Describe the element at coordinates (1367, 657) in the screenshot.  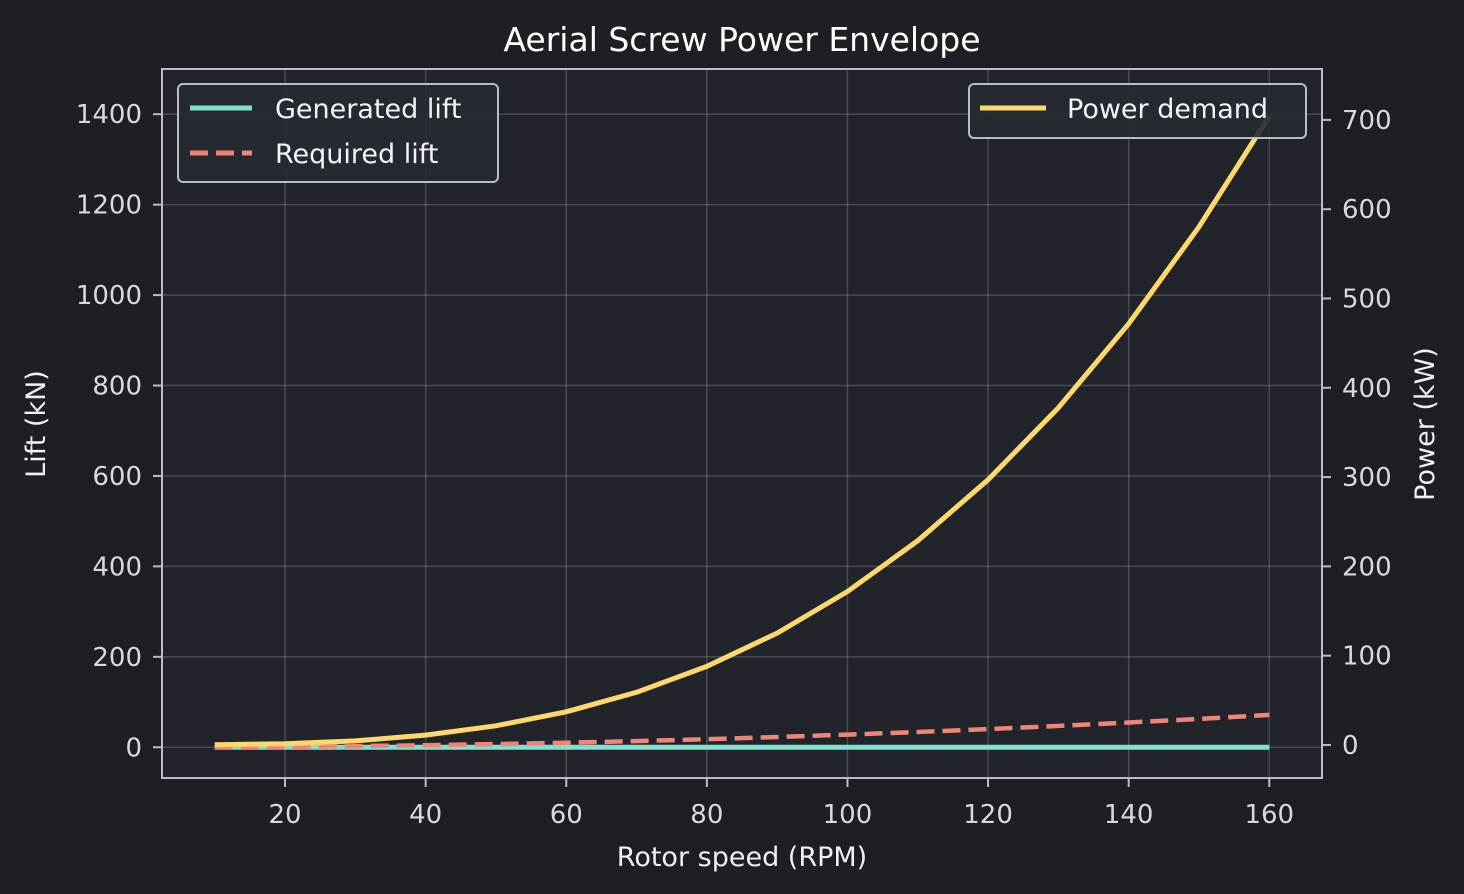
I see `right-y-tick-label: 100` at that location.